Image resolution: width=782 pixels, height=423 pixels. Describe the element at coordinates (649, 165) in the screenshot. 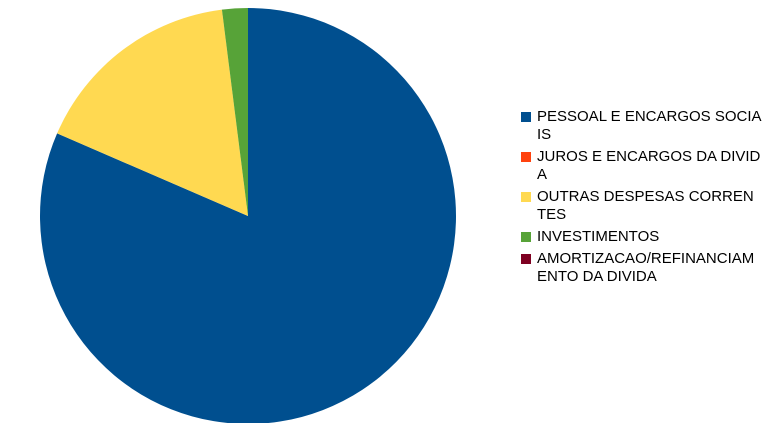

I see `legend-label: JUROS E ENCARGOS DA DIVIDA` at that location.